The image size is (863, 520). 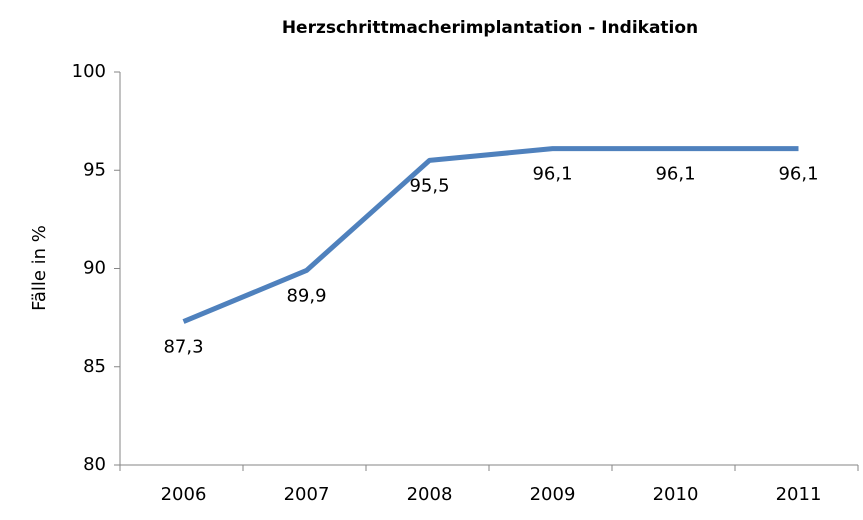 I want to click on data-label: 95,5, so click(x=429, y=185).